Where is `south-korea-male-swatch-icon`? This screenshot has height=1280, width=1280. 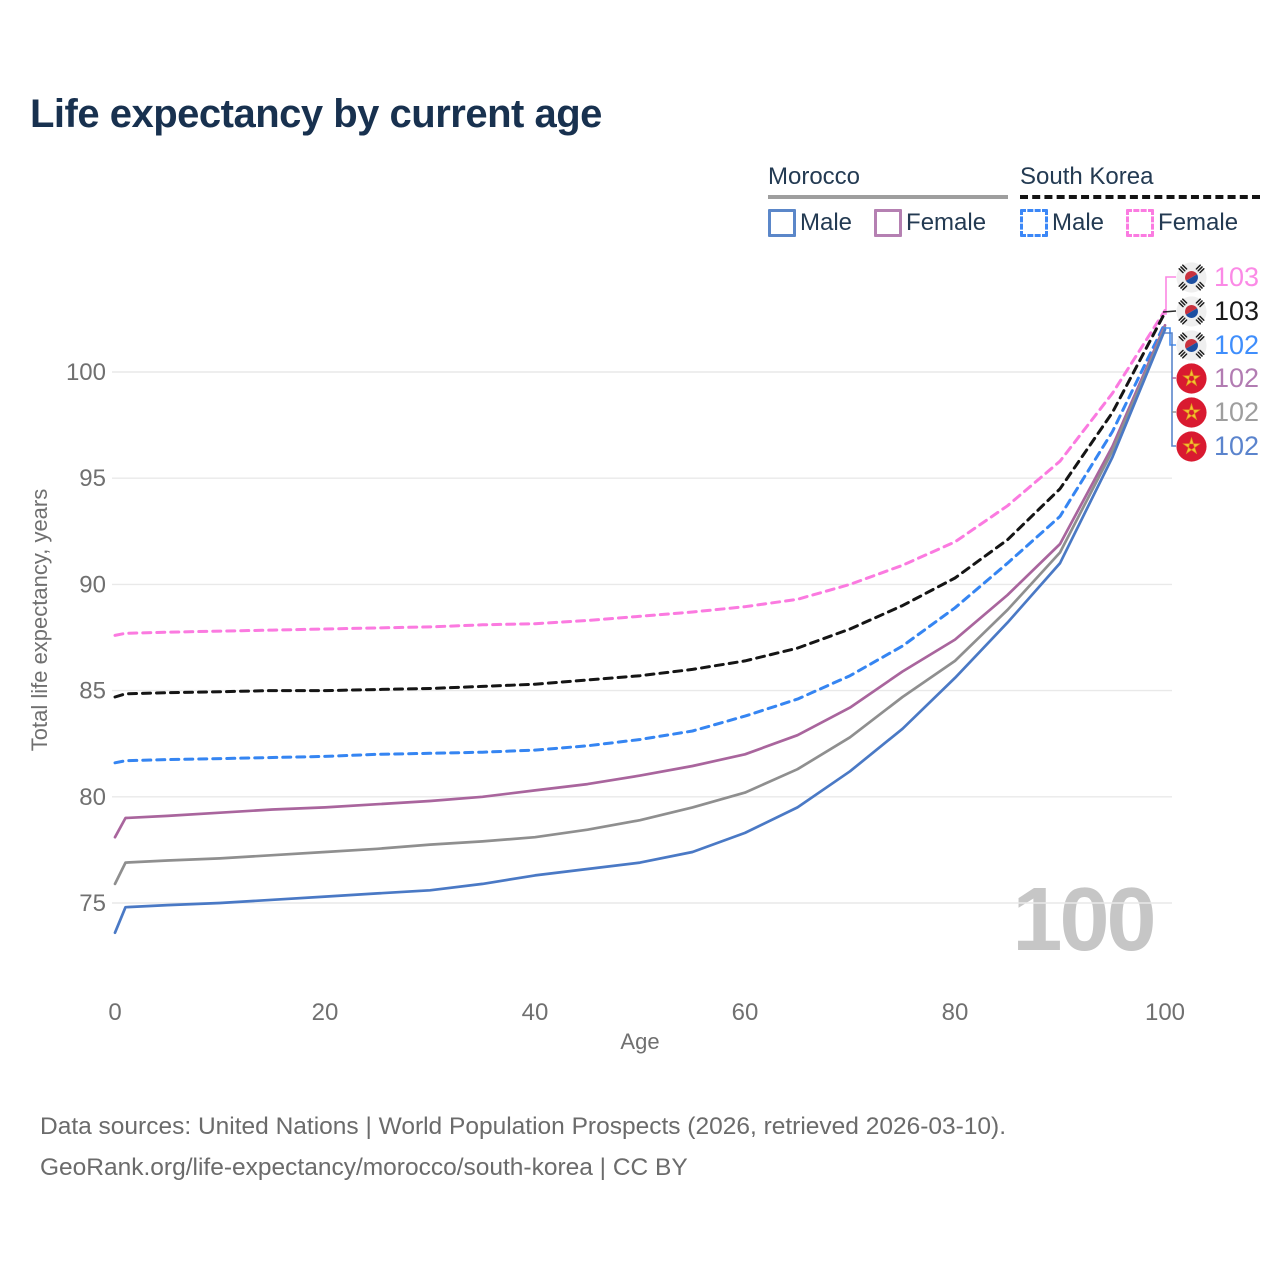
south-korea-male-swatch-icon is located at coordinates (1034, 223).